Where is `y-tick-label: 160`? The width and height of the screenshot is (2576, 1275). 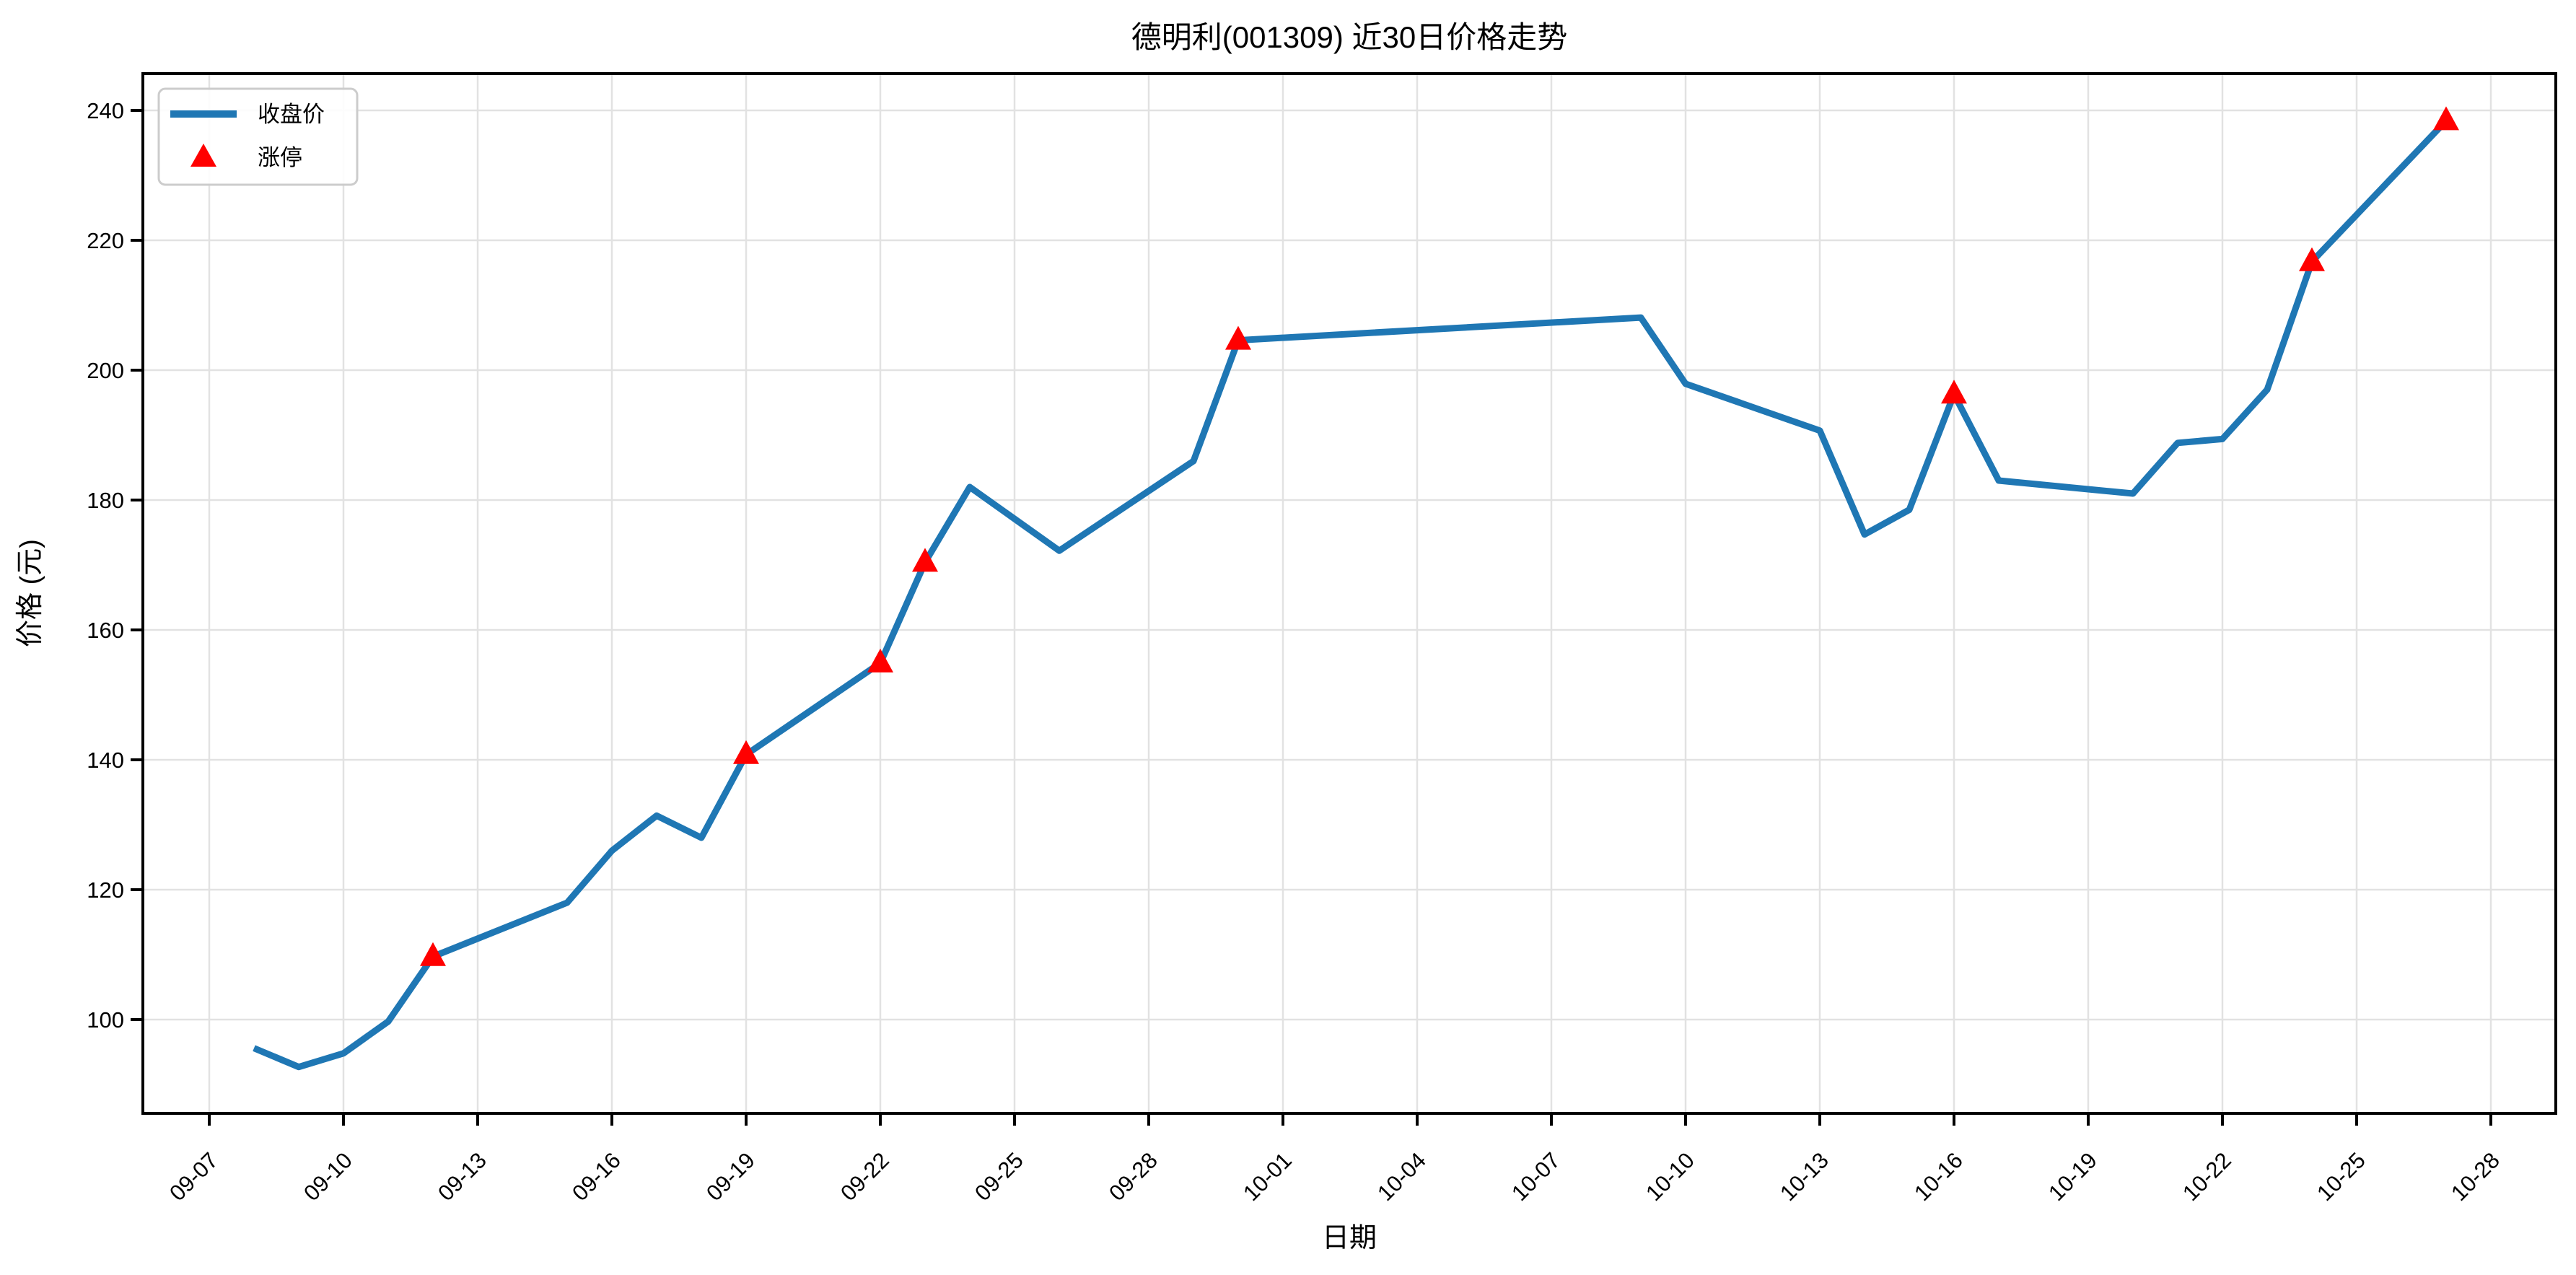 y-tick-label: 160 is located at coordinates (105, 631).